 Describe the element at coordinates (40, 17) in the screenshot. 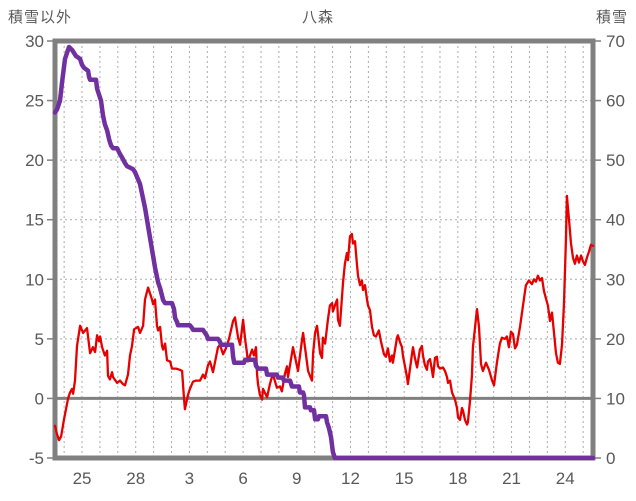

I see `left-axis-title: 積雪以外` at that location.